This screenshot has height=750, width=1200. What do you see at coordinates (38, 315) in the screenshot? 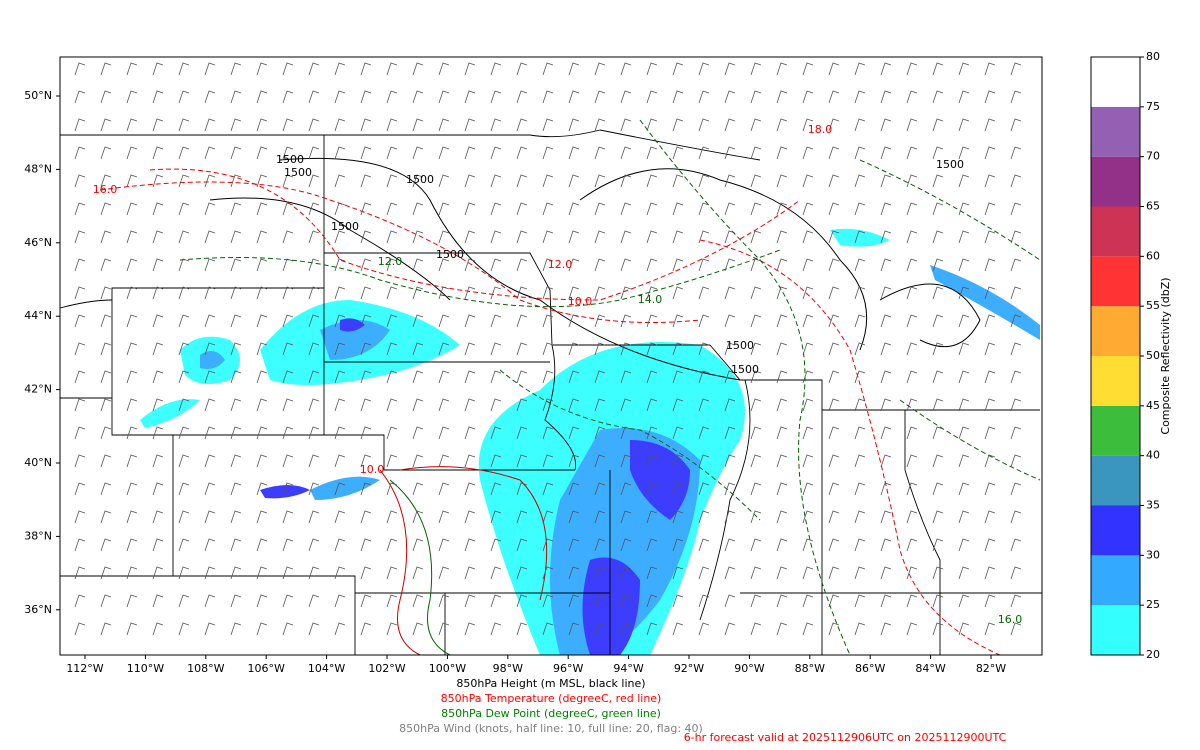
I see `lat-tick-label: 44°N` at bounding box center [38, 315].